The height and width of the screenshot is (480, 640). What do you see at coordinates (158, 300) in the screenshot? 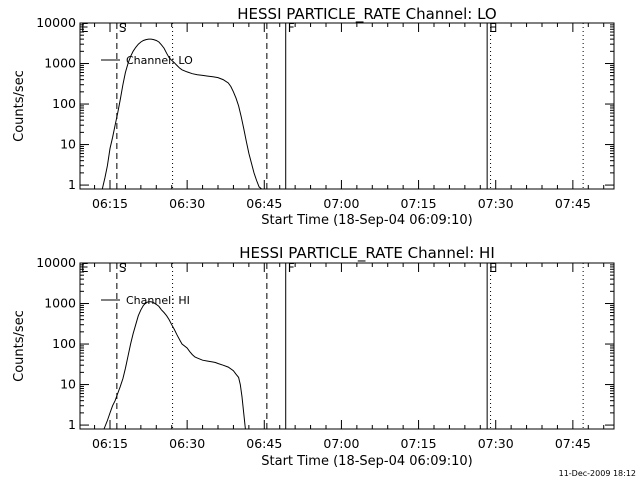
I see `legend-label: Channel: HI` at bounding box center [158, 300].